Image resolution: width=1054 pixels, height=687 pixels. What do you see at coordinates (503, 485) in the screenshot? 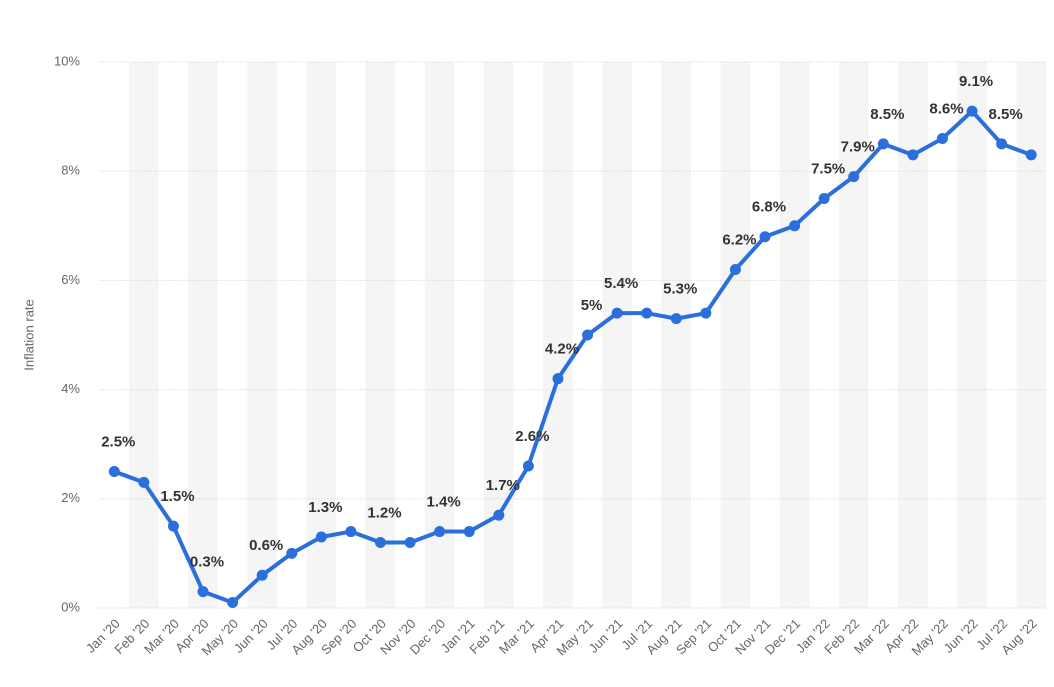
I see `data-label: 1.7%` at bounding box center [503, 485].